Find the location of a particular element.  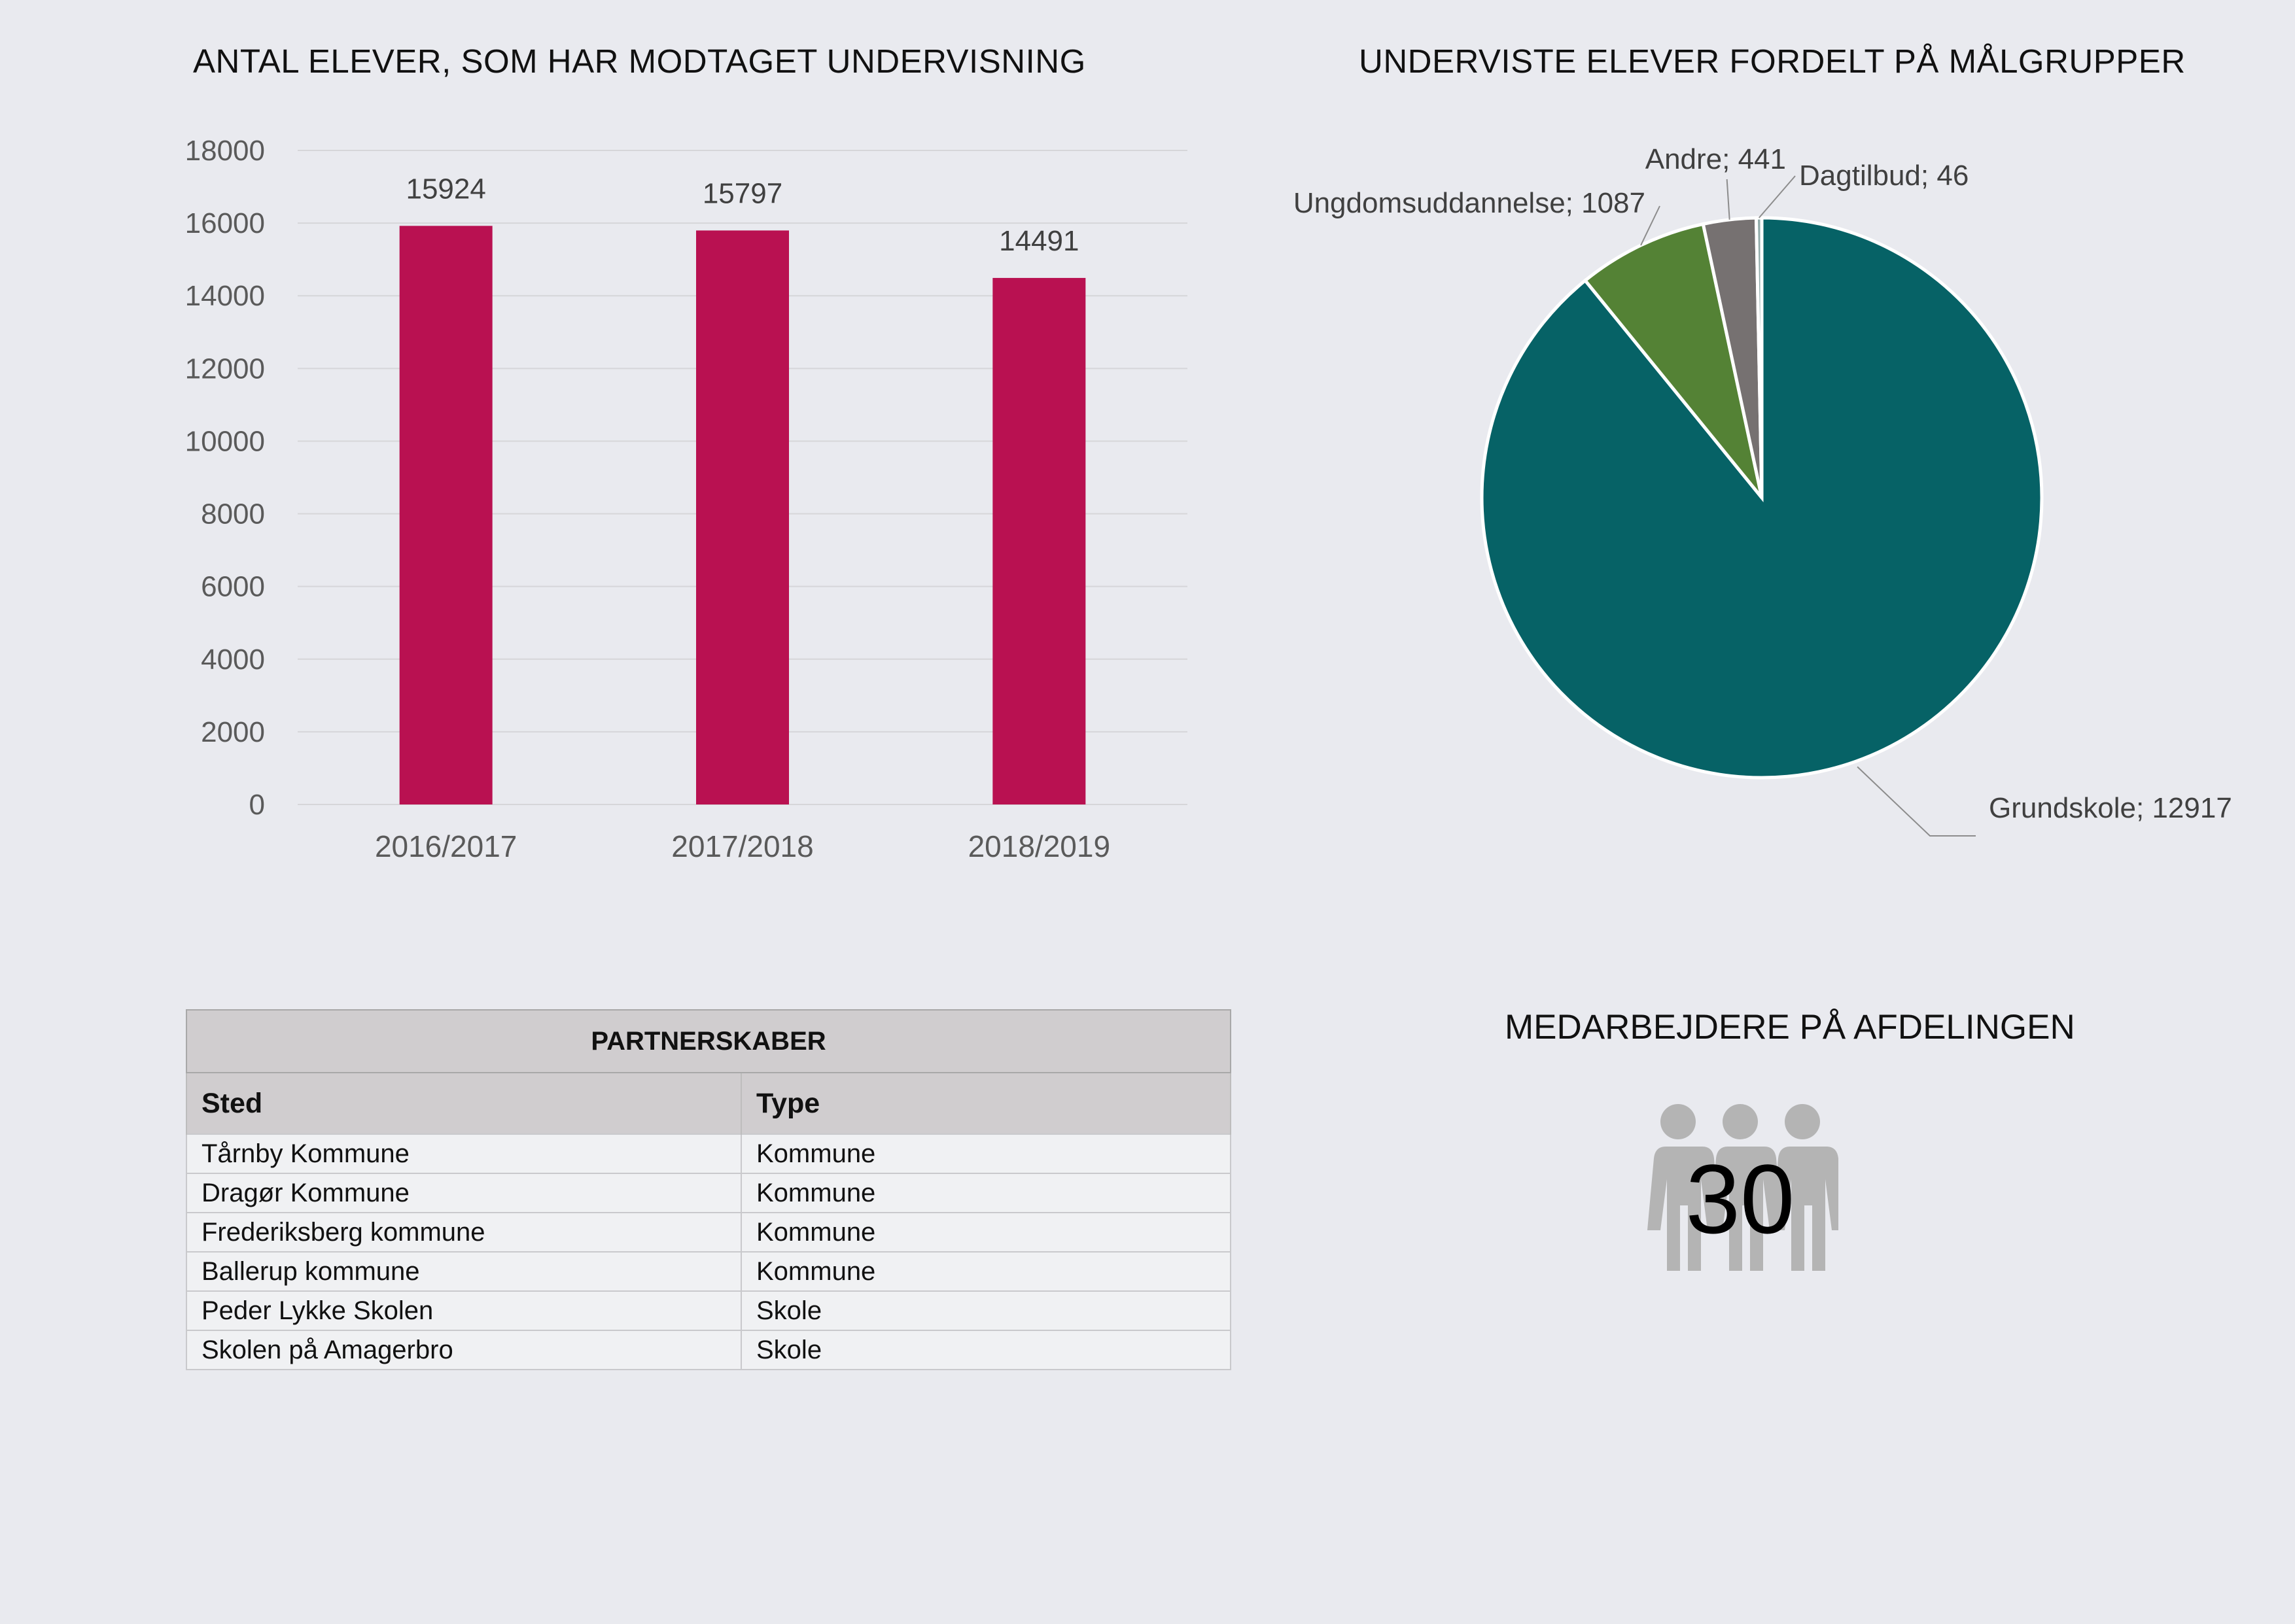

staff-block: MEDARBEJDERE PÅ AFDELINGEN 30 is located at coordinates (1790, 1151).